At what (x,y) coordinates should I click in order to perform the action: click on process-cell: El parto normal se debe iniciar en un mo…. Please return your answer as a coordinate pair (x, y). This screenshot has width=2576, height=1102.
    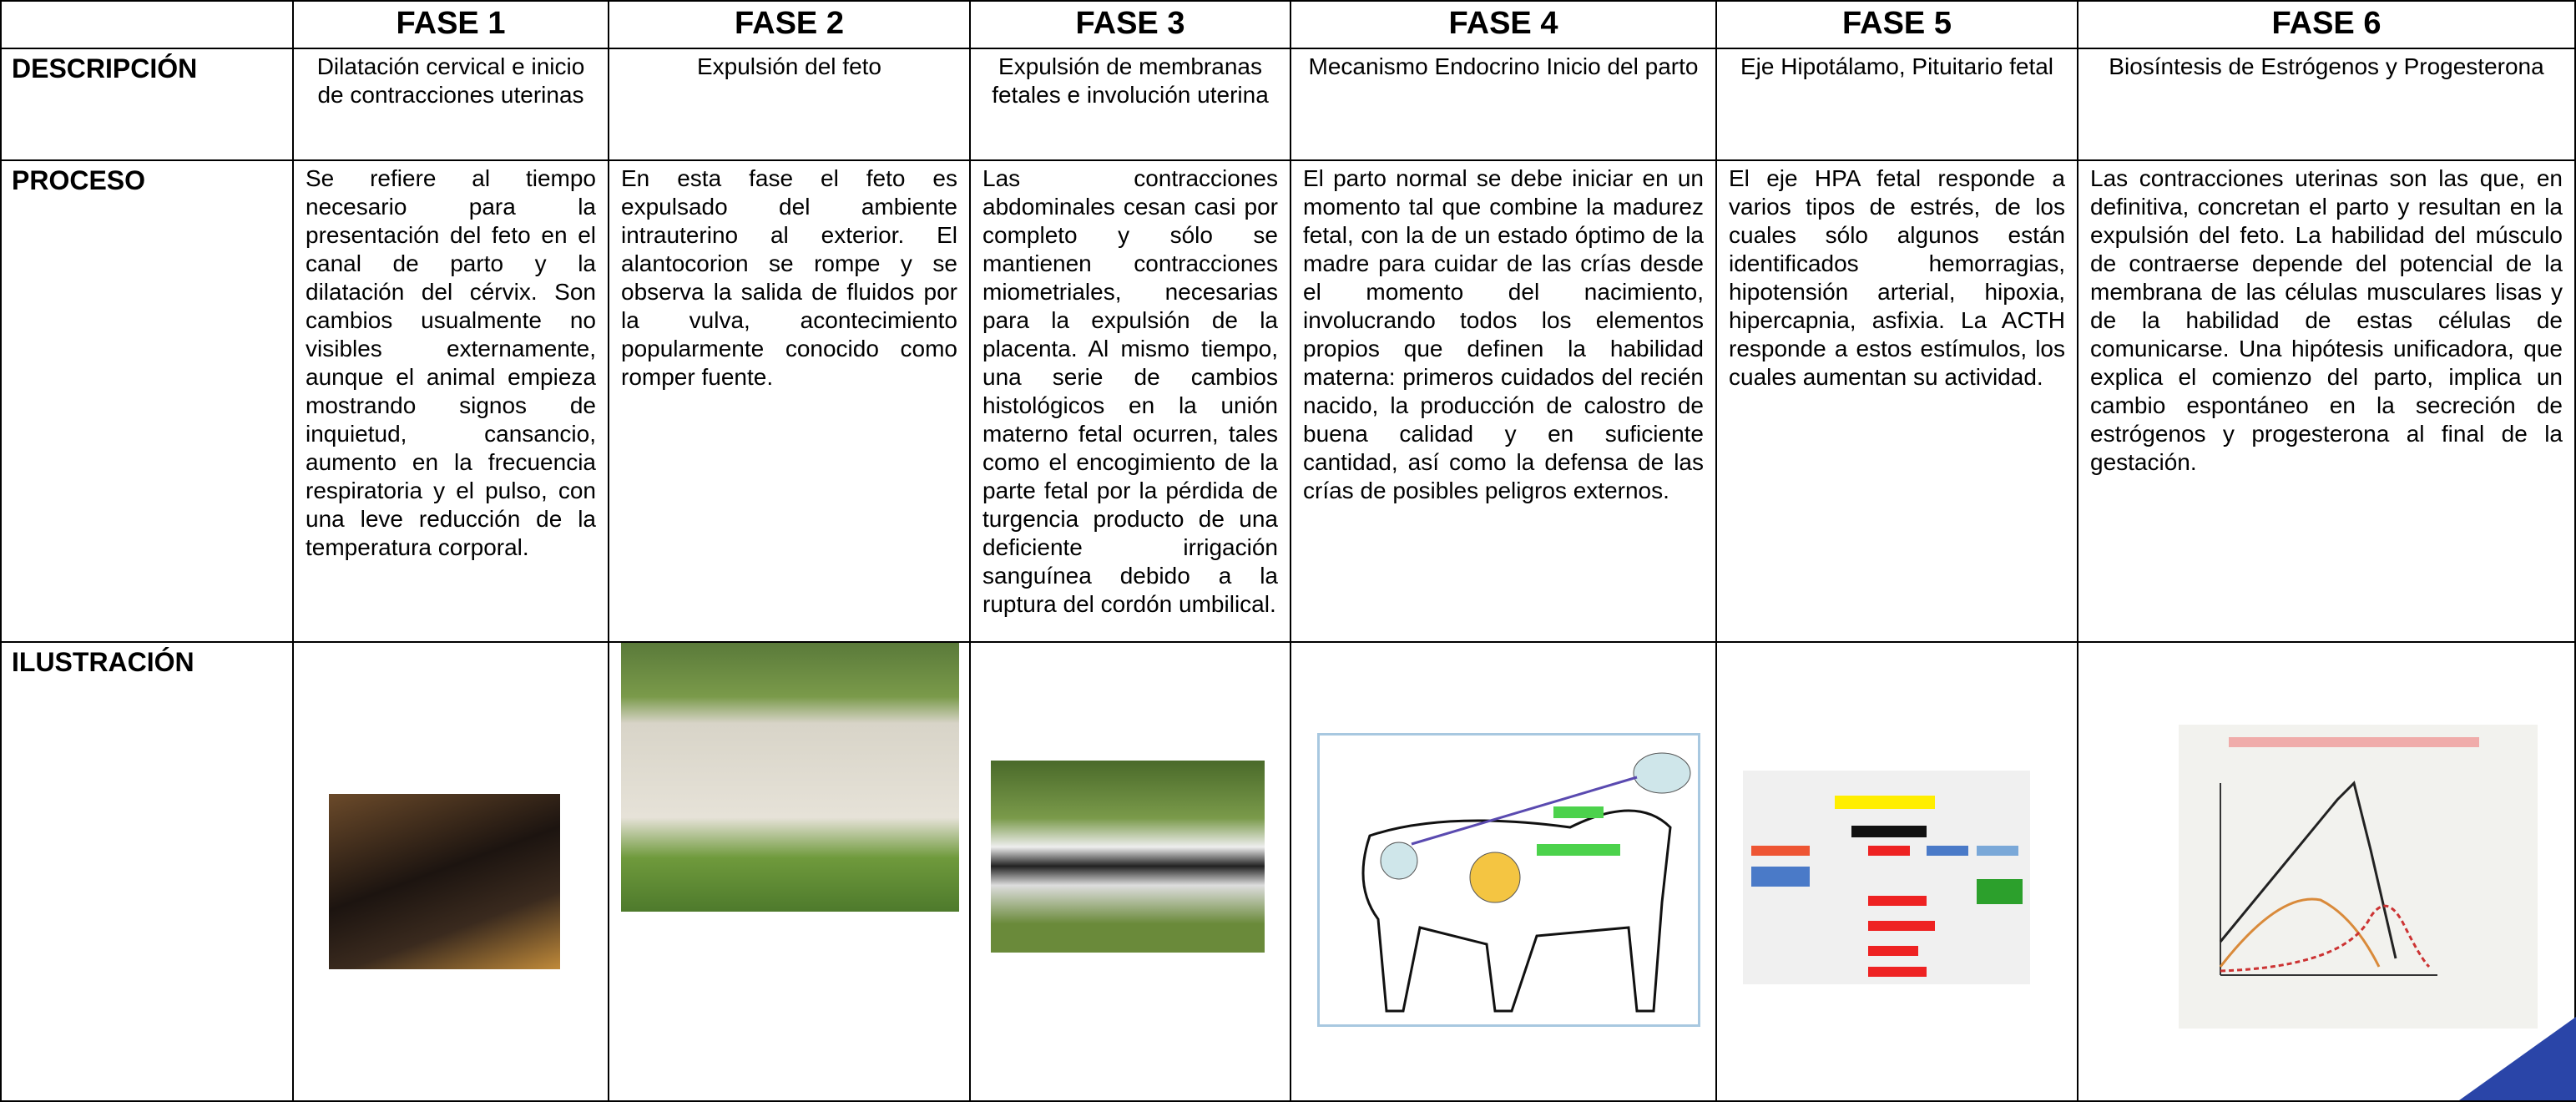
    Looking at the image, I should click on (1504, 402).